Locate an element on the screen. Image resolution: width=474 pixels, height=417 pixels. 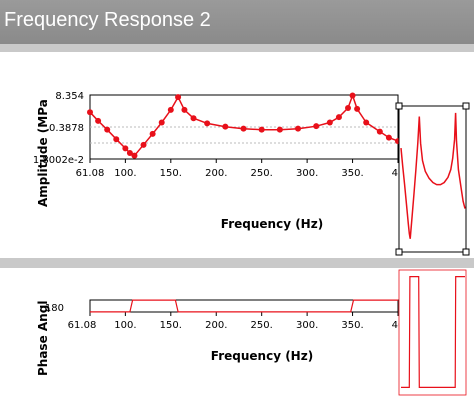
phase-x-tick-label: 300. is located at coordinates (307, 325).